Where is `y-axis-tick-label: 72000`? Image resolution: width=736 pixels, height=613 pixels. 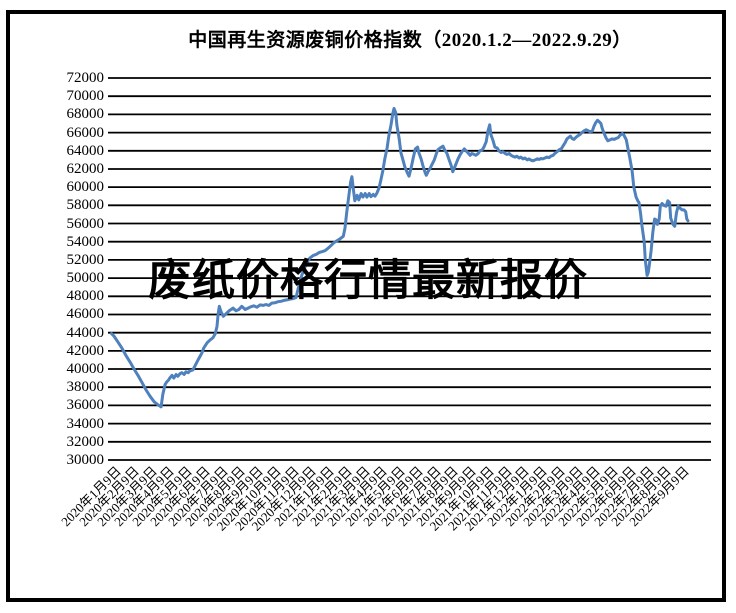
y-axis-tick-label: 72000 is located at coordinates (85, 78).